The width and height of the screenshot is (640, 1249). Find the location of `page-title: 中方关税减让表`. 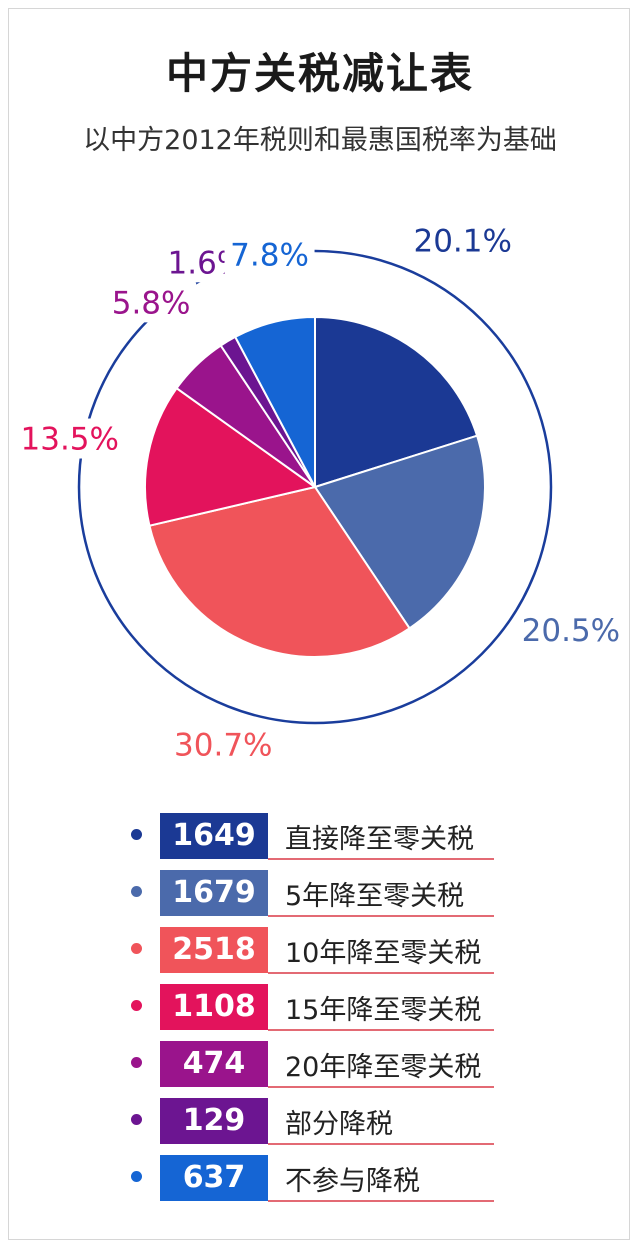

page-title: 中方关税减让表 is located at coordinates (319, 73).